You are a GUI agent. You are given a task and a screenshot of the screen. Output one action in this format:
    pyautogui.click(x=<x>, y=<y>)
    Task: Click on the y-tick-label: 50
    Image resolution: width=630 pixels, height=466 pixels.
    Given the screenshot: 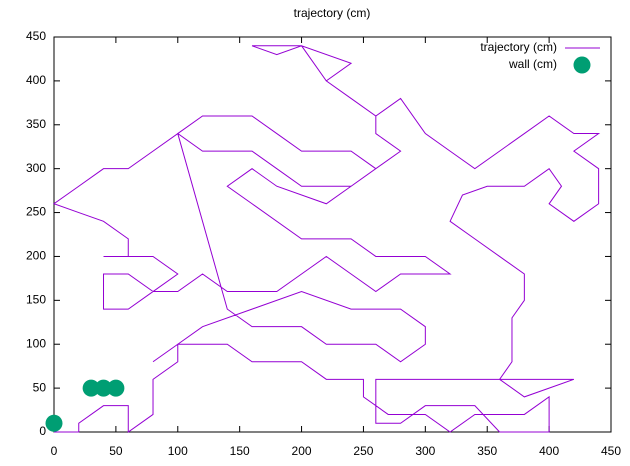 What is the action you would take?
    pyautogui.click(x=40, y=387)
    